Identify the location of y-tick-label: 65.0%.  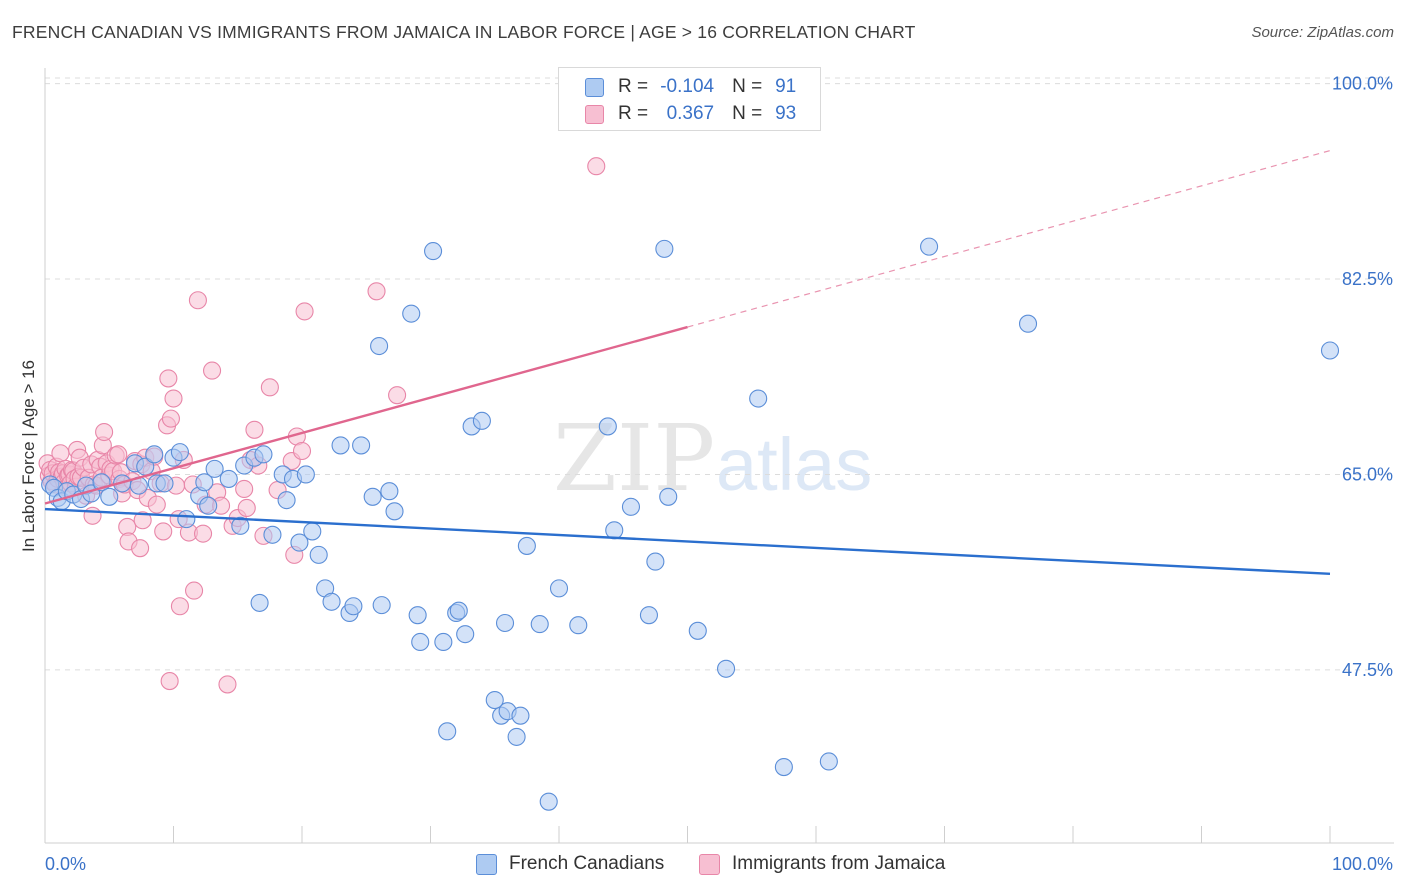
(1367, 474).